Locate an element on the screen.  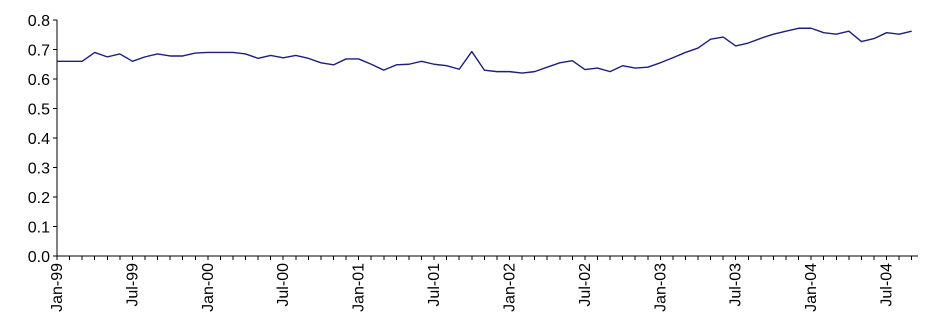
y-tick-label: 0.2 is located at coordinates (39, 198).